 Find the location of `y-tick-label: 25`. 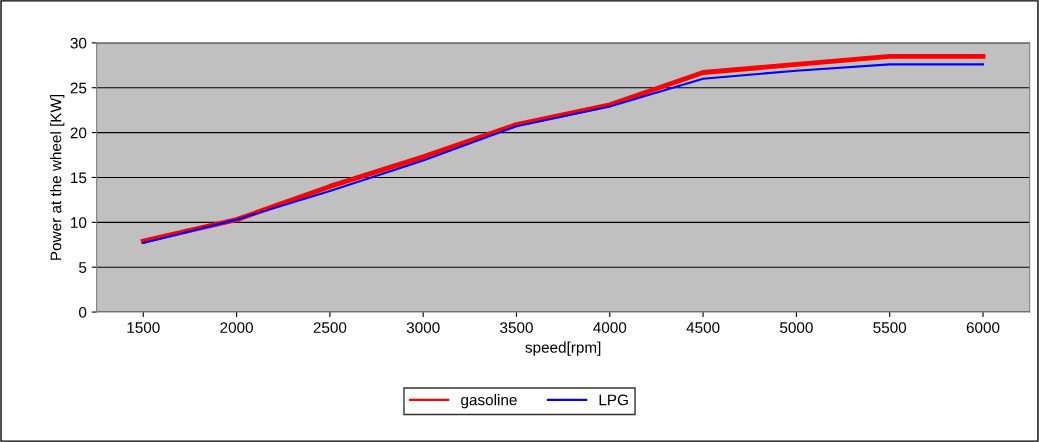

y-tick-label: 25 is located at coordinates (78, 88).